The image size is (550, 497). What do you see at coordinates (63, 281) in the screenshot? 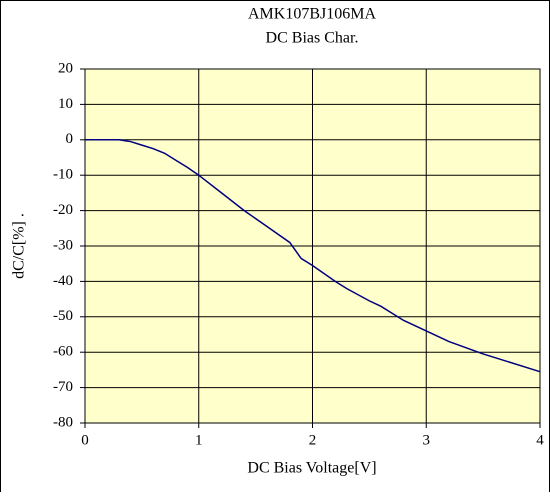
I see `y-tick-label: -40` at bounding box center [63, 281].